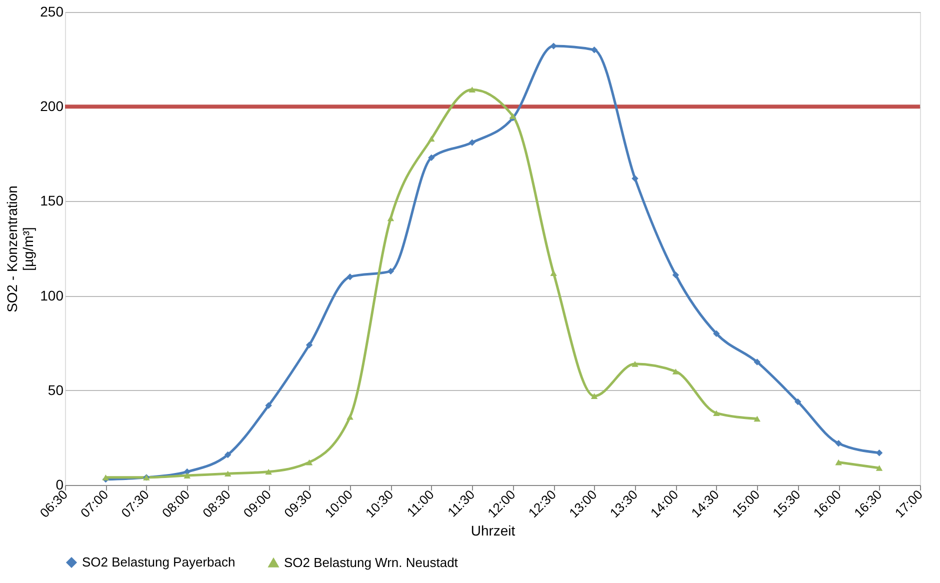  I want to click on y-tick-label: 50, so click(56, 390).